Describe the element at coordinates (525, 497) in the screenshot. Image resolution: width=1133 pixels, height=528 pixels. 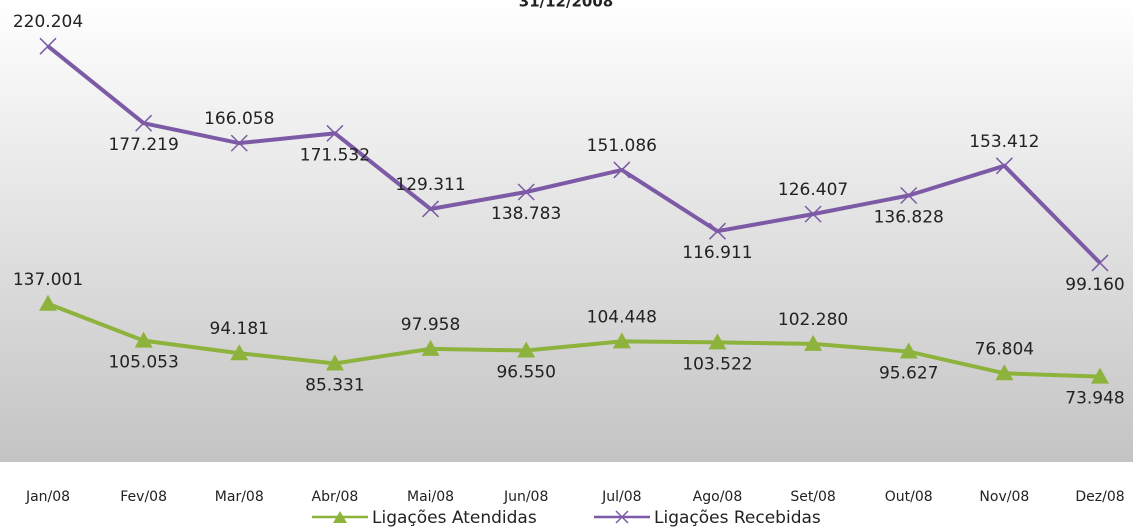
I see `x-tick-label: Jun/08` at that location.